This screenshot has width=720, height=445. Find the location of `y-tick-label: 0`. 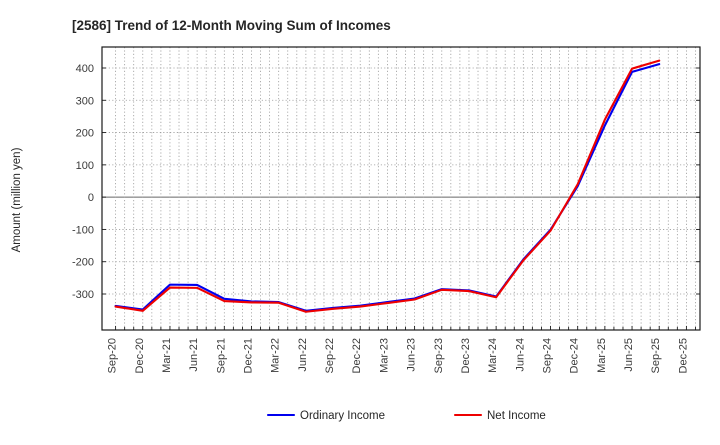

y-tick-label: 0 is located at coordinates (91, 198).